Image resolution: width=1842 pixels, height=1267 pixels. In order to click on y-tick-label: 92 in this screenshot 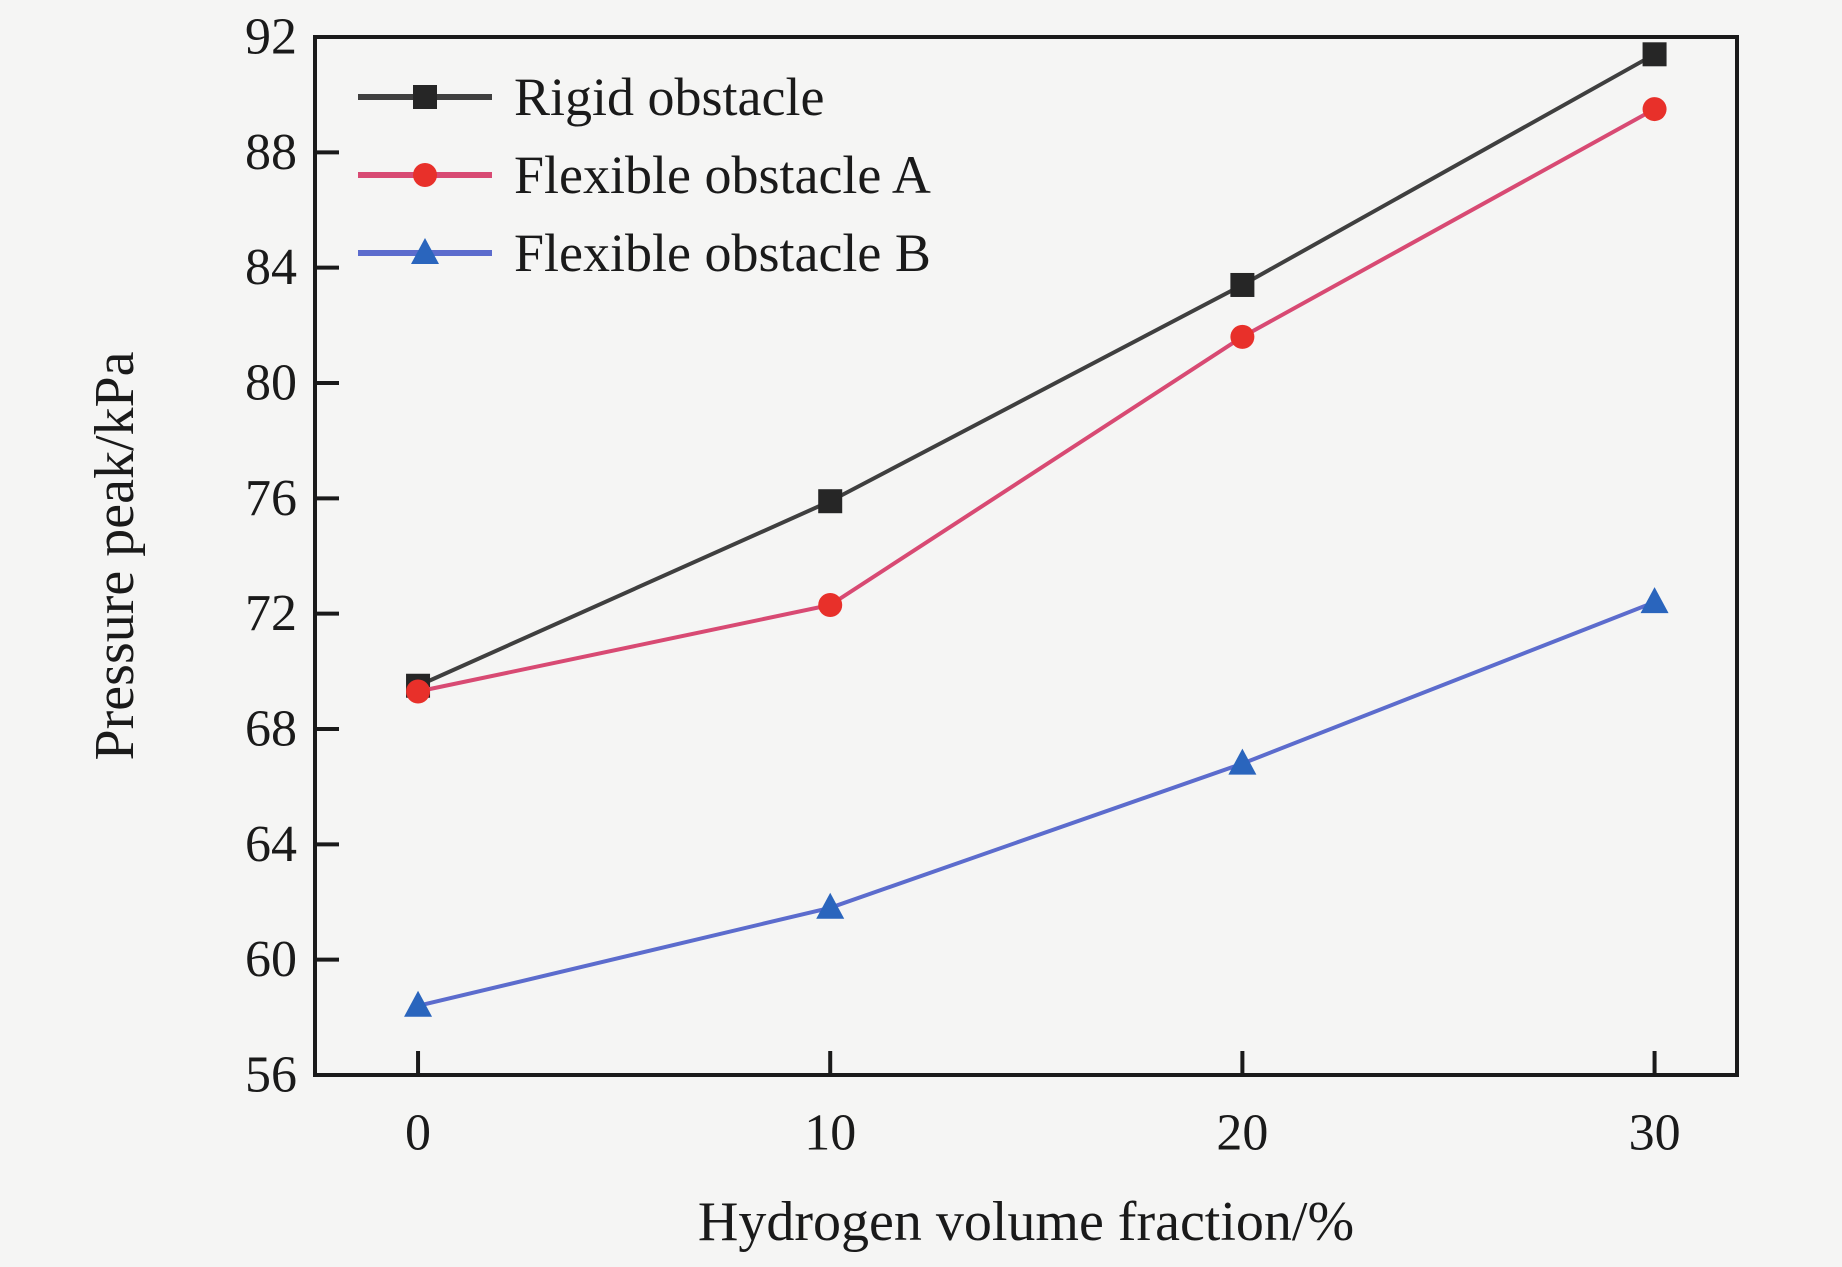, I will do `click(271, 37)`.